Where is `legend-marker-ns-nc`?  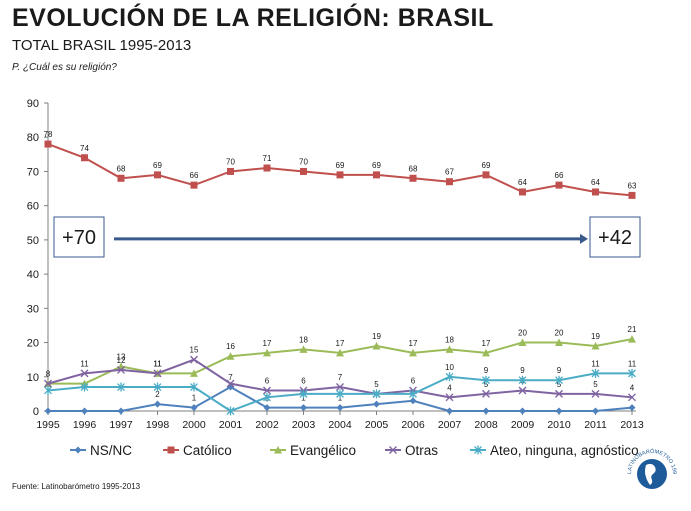 legend-marker-ns-nc is located at coordinates (78, 450).